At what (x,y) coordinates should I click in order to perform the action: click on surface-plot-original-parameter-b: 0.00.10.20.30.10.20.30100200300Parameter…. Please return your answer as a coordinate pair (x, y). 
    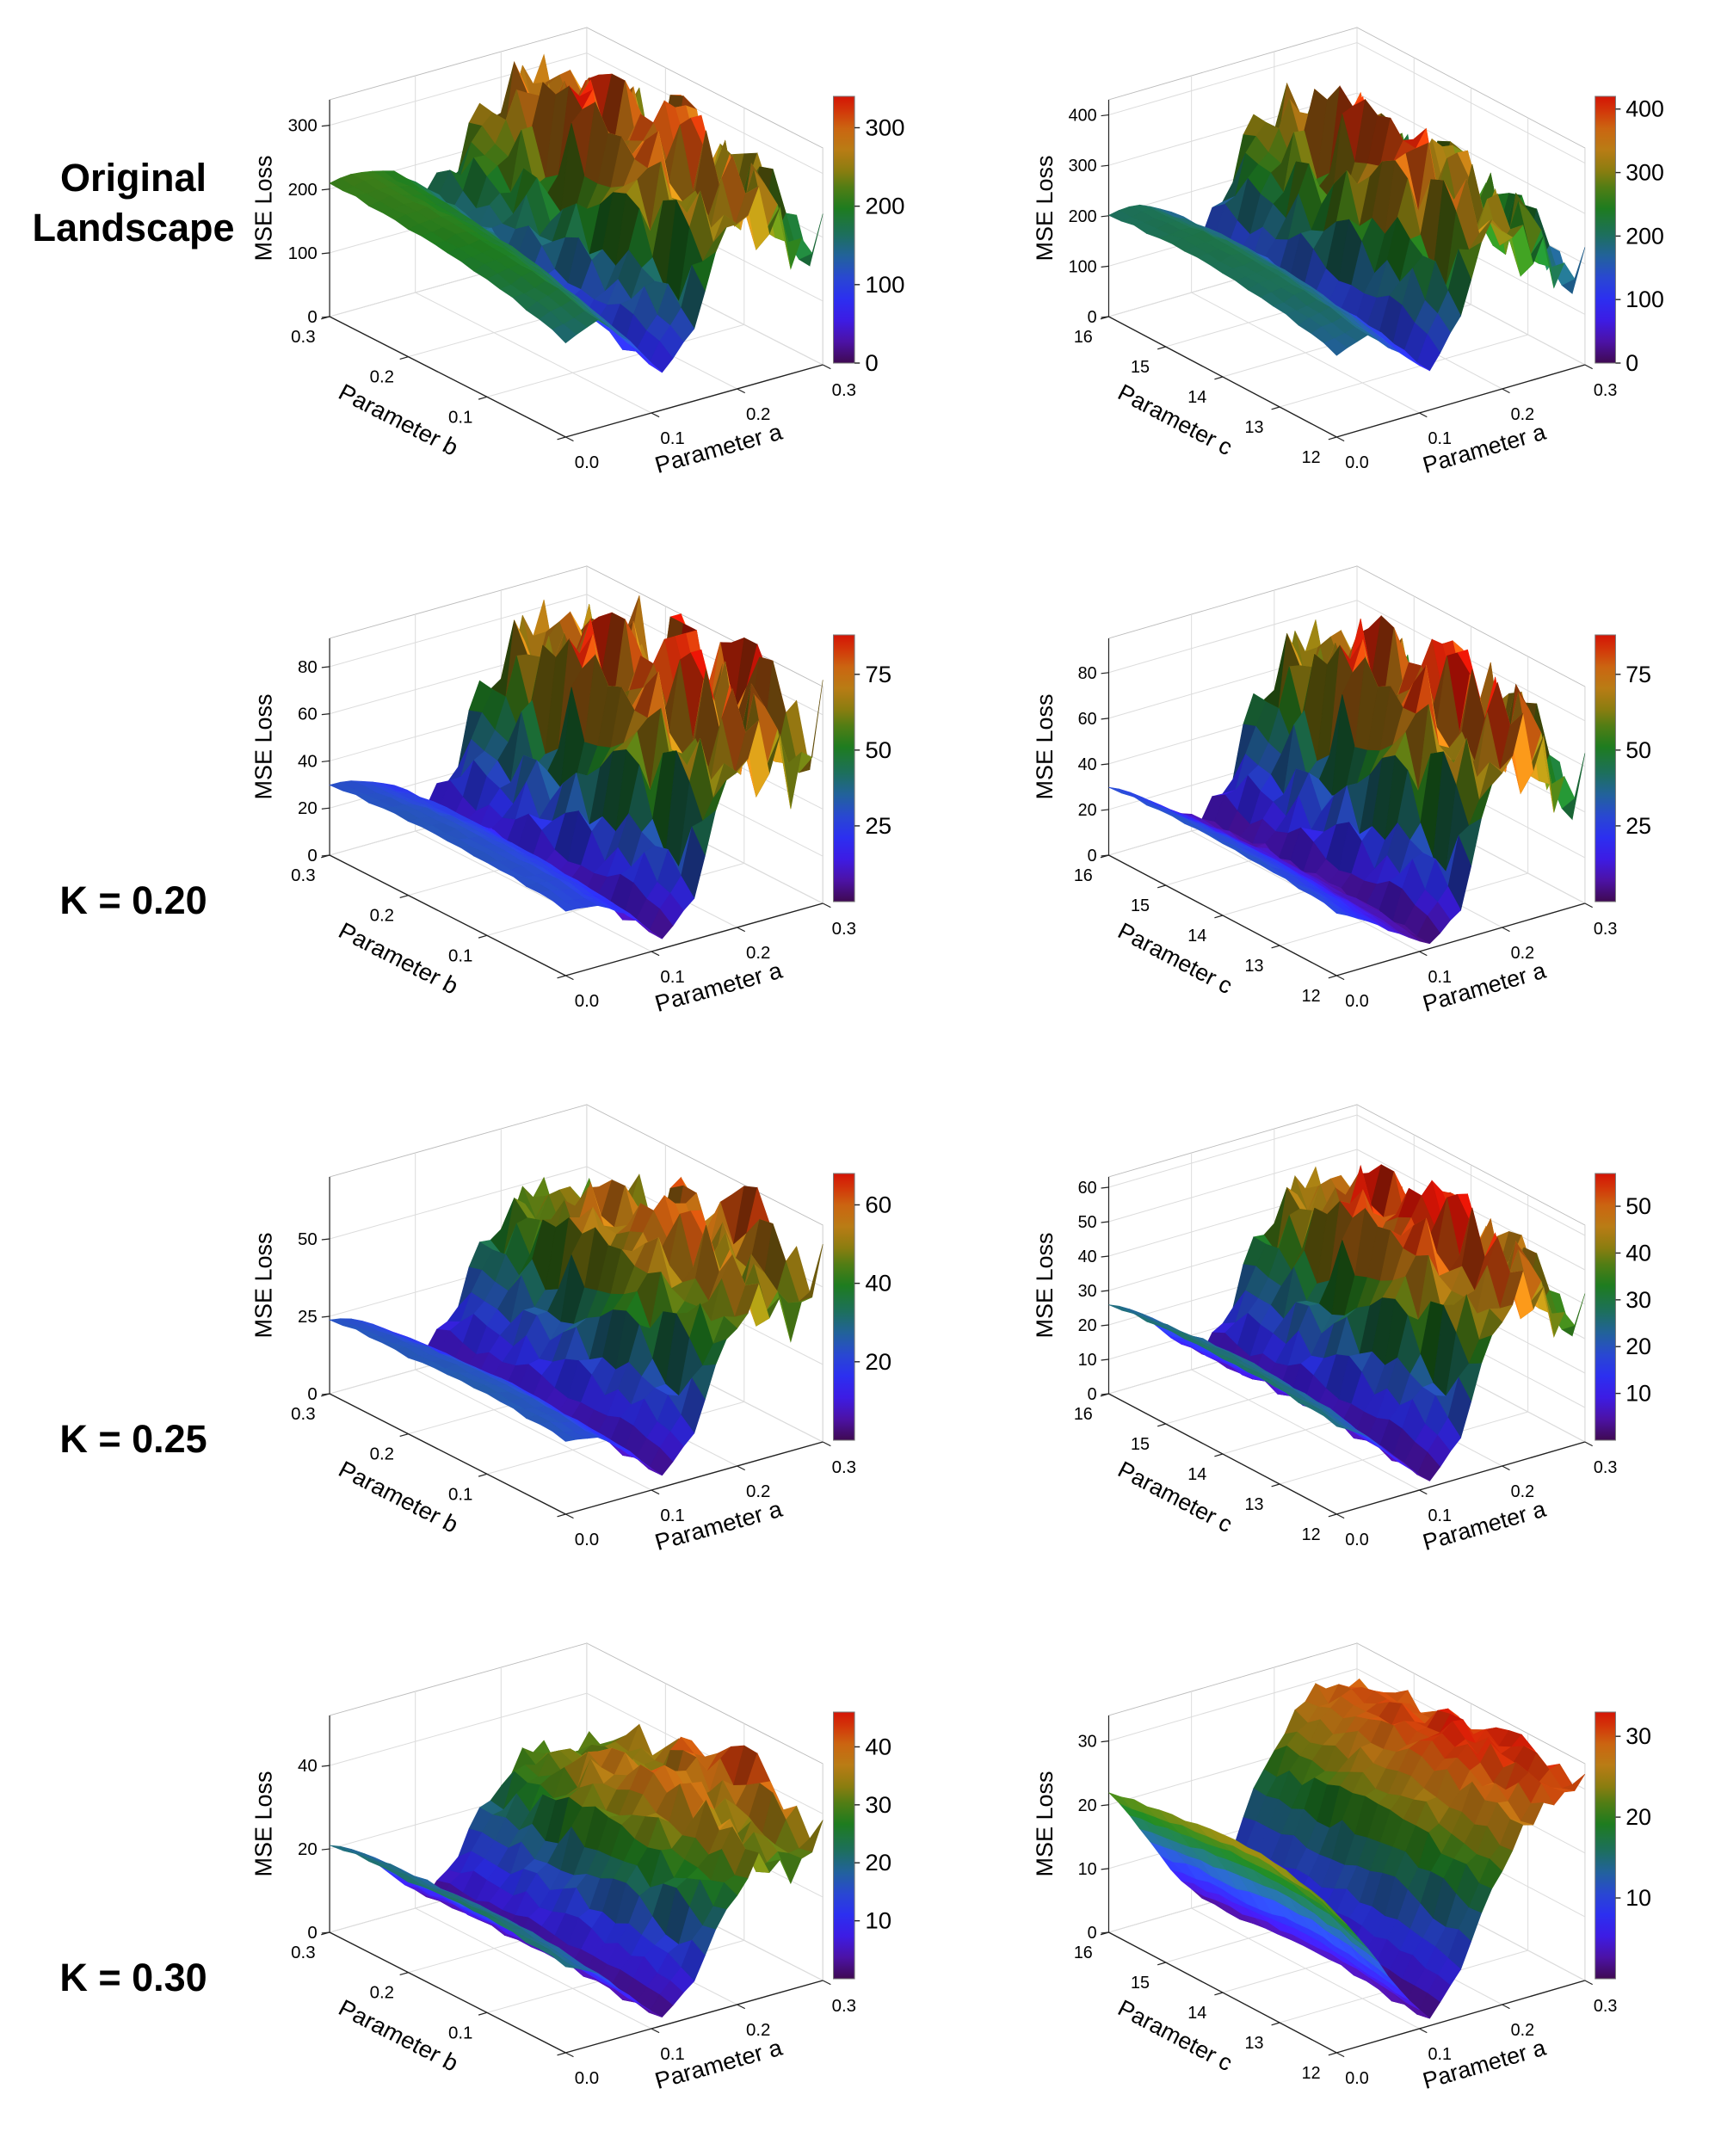
    Looking at the image, I should click on (577, 253).